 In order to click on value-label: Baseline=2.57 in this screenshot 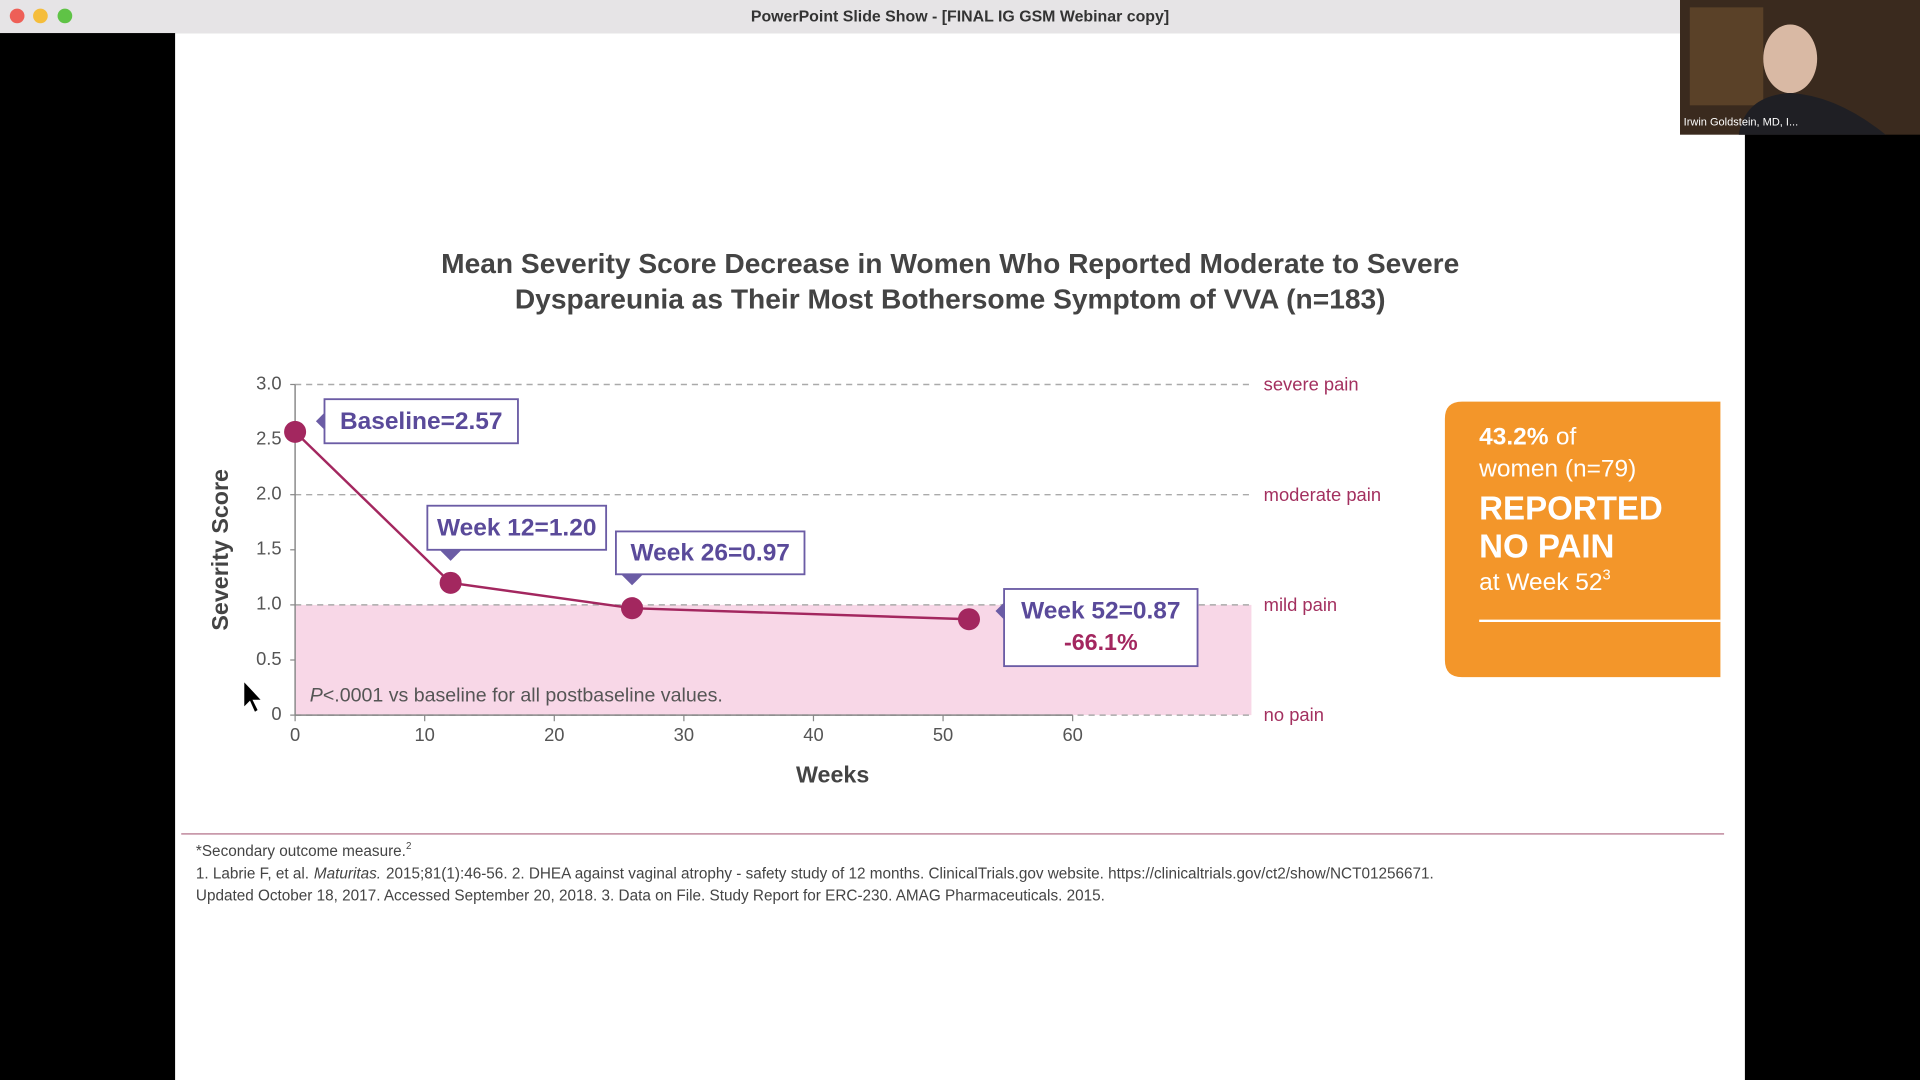, I will do `click(417, 421)`.